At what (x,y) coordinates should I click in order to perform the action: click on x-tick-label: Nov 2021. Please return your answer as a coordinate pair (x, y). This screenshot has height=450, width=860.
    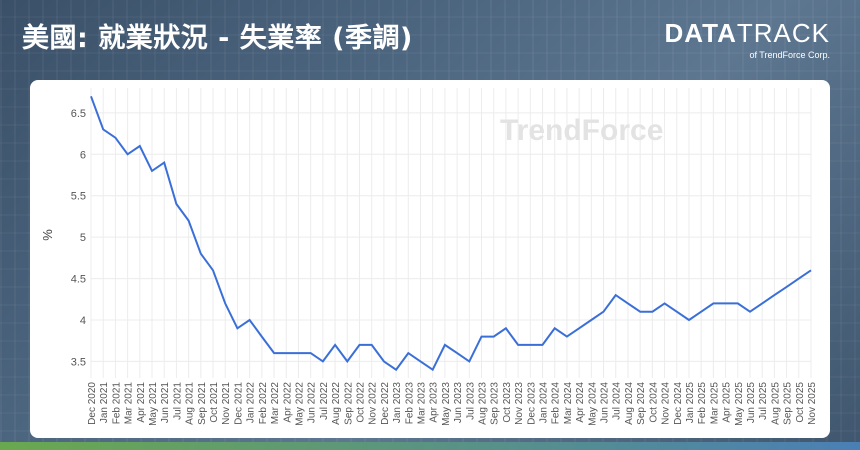
    Looking at the image, I should click on (226, 403).